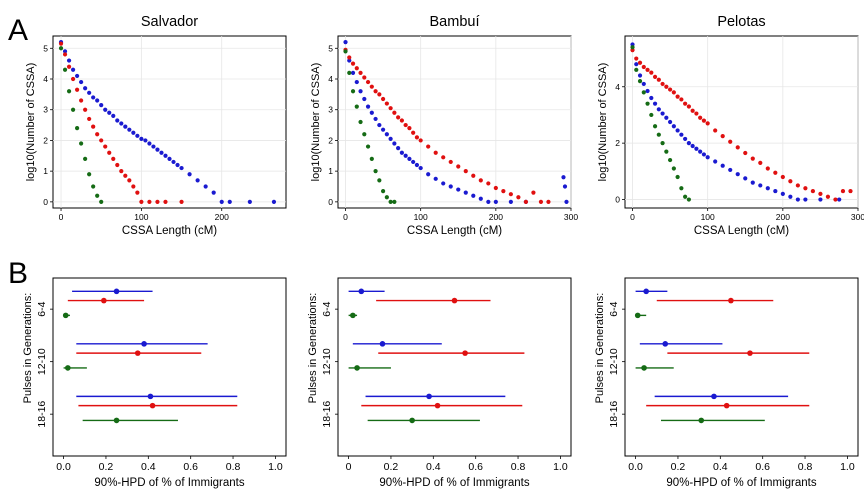 This screenshot has width=864, height=491. What do you see at coordinates (617, 87) in the screenshot?
I see `y-tick-label: 4` at bounding box center [617, 87].